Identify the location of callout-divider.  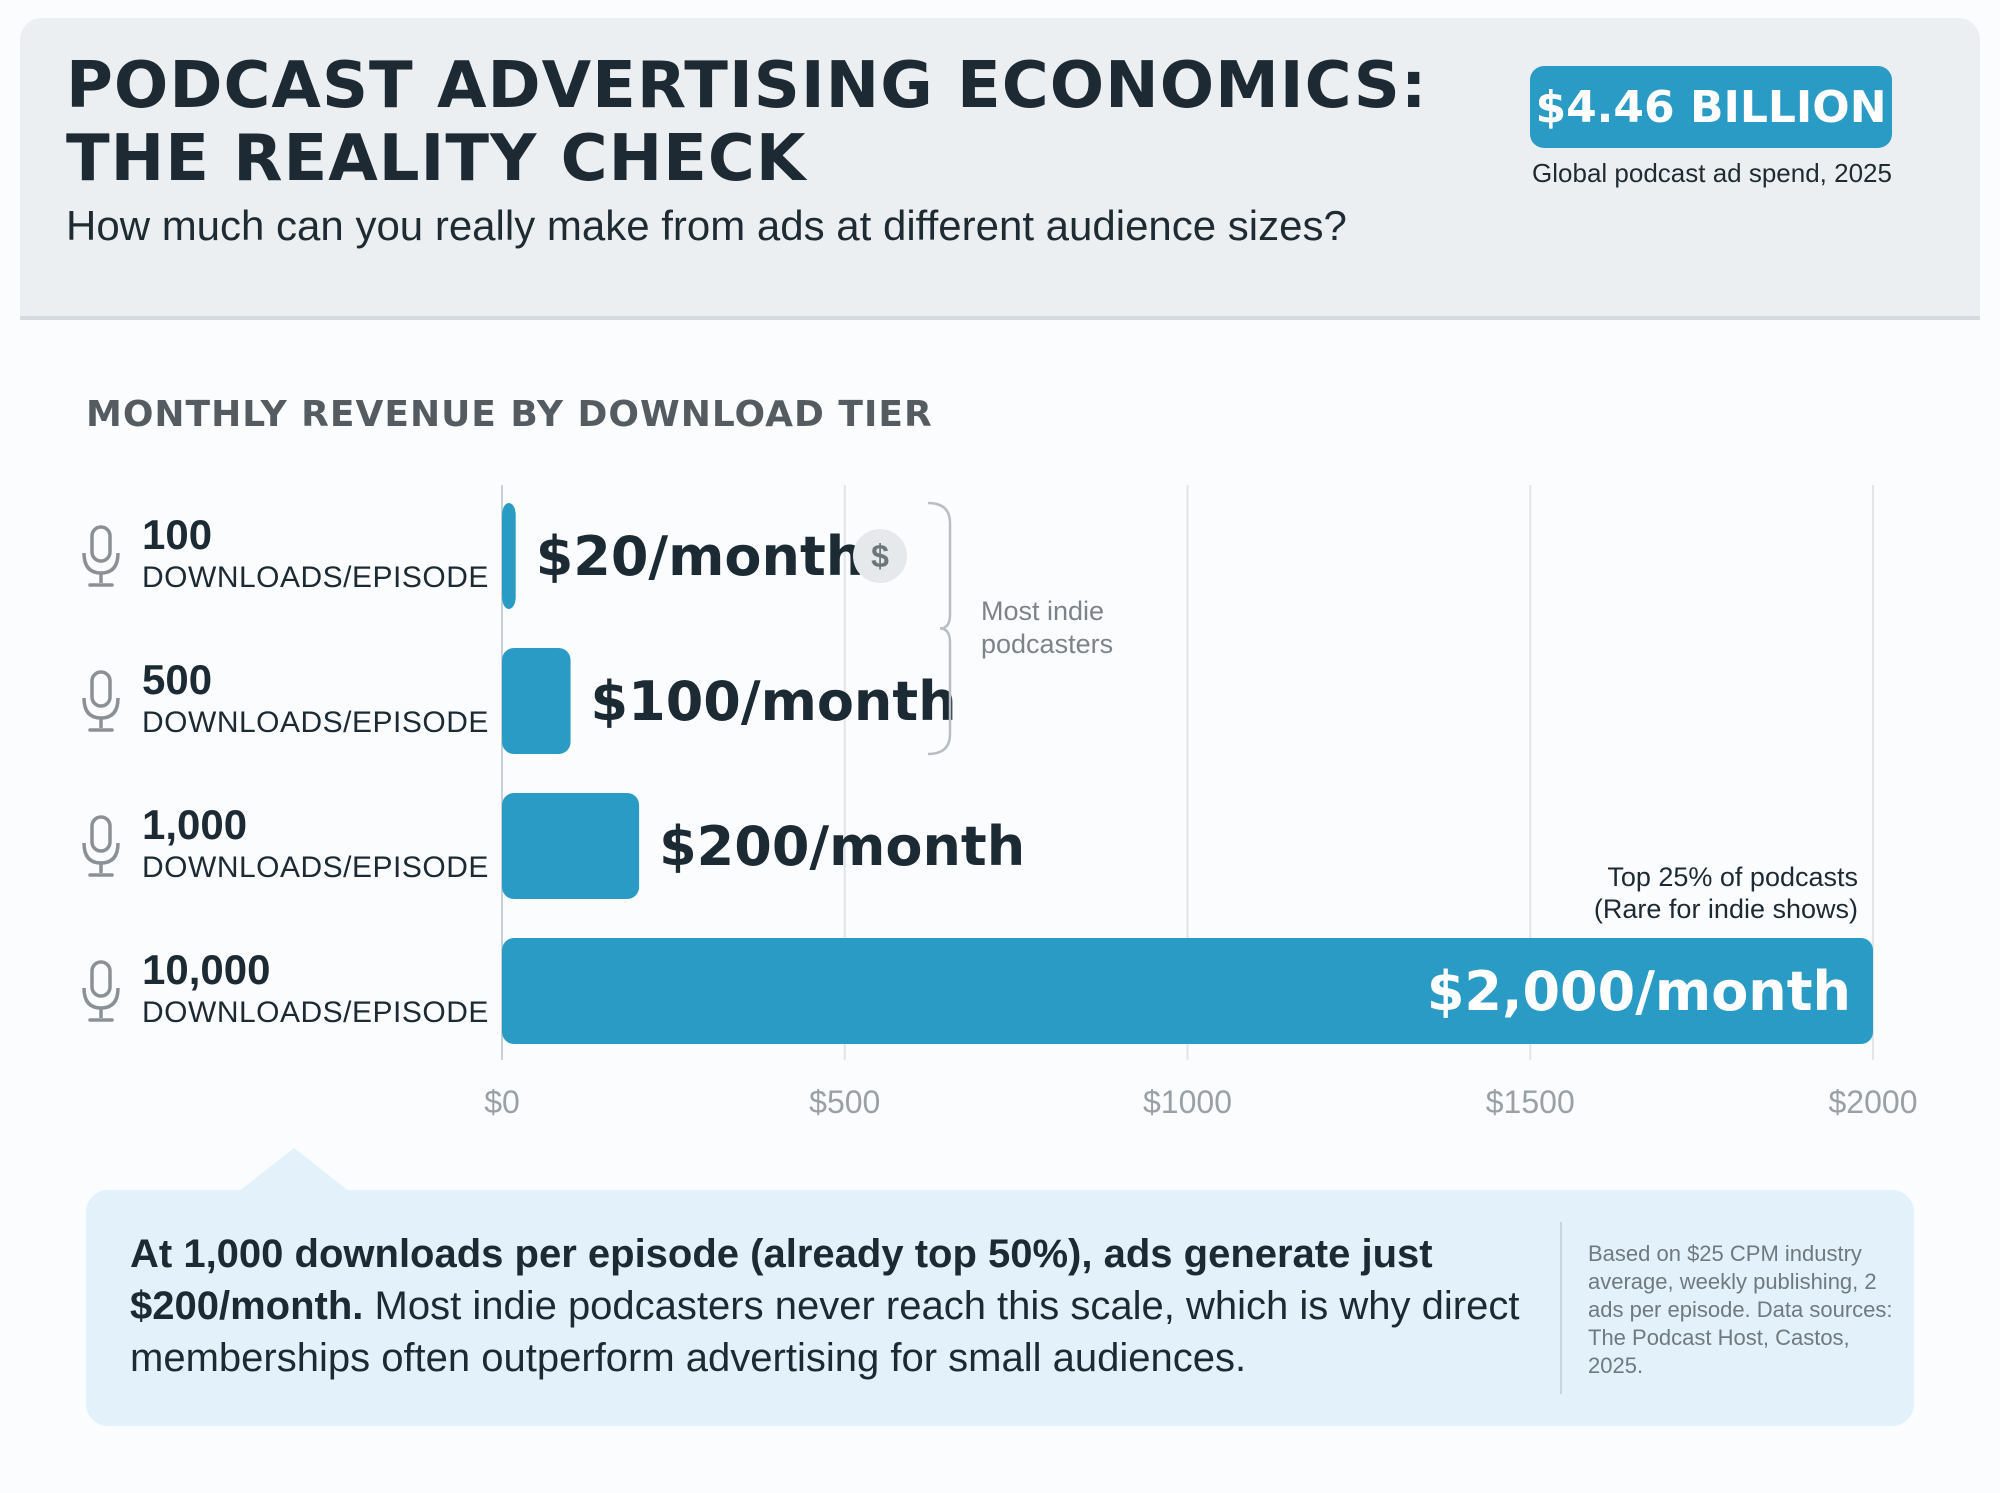
(1561, 1308).